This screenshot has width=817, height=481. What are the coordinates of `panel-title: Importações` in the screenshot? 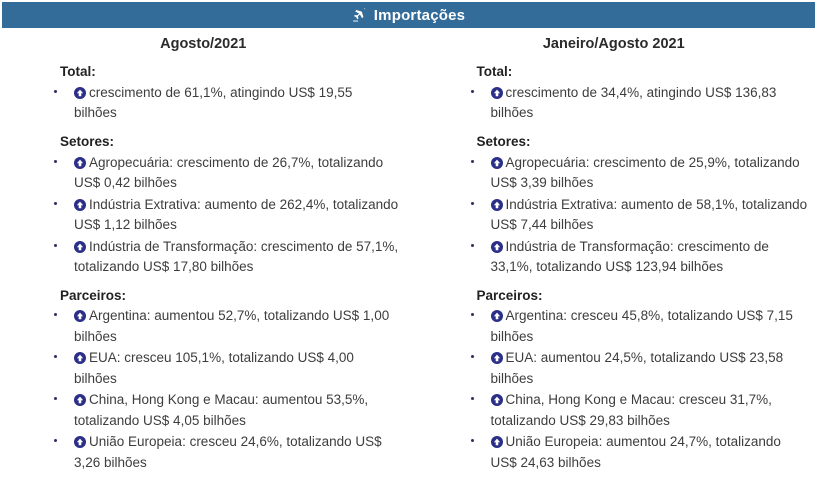 It's located at (419, 15).